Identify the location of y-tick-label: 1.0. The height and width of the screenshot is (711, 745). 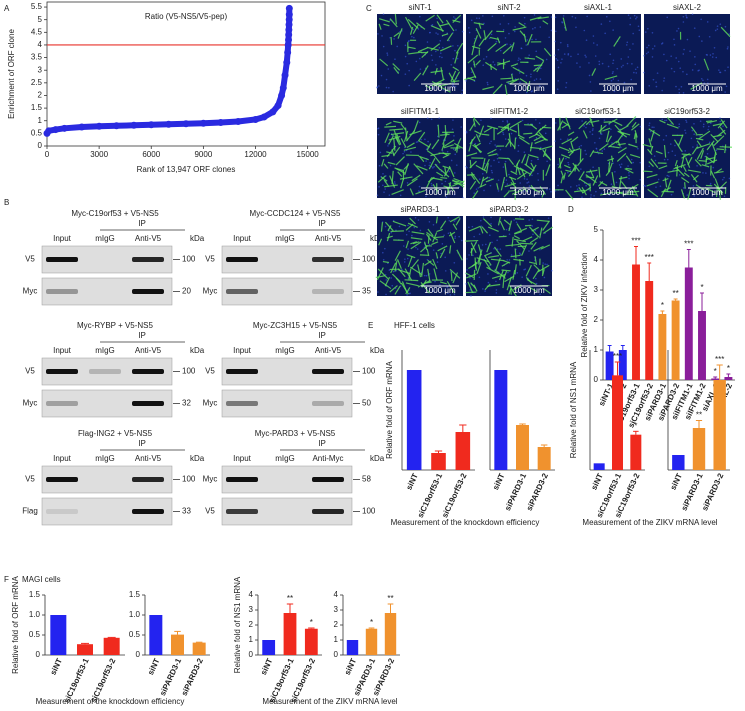
(135, 614).